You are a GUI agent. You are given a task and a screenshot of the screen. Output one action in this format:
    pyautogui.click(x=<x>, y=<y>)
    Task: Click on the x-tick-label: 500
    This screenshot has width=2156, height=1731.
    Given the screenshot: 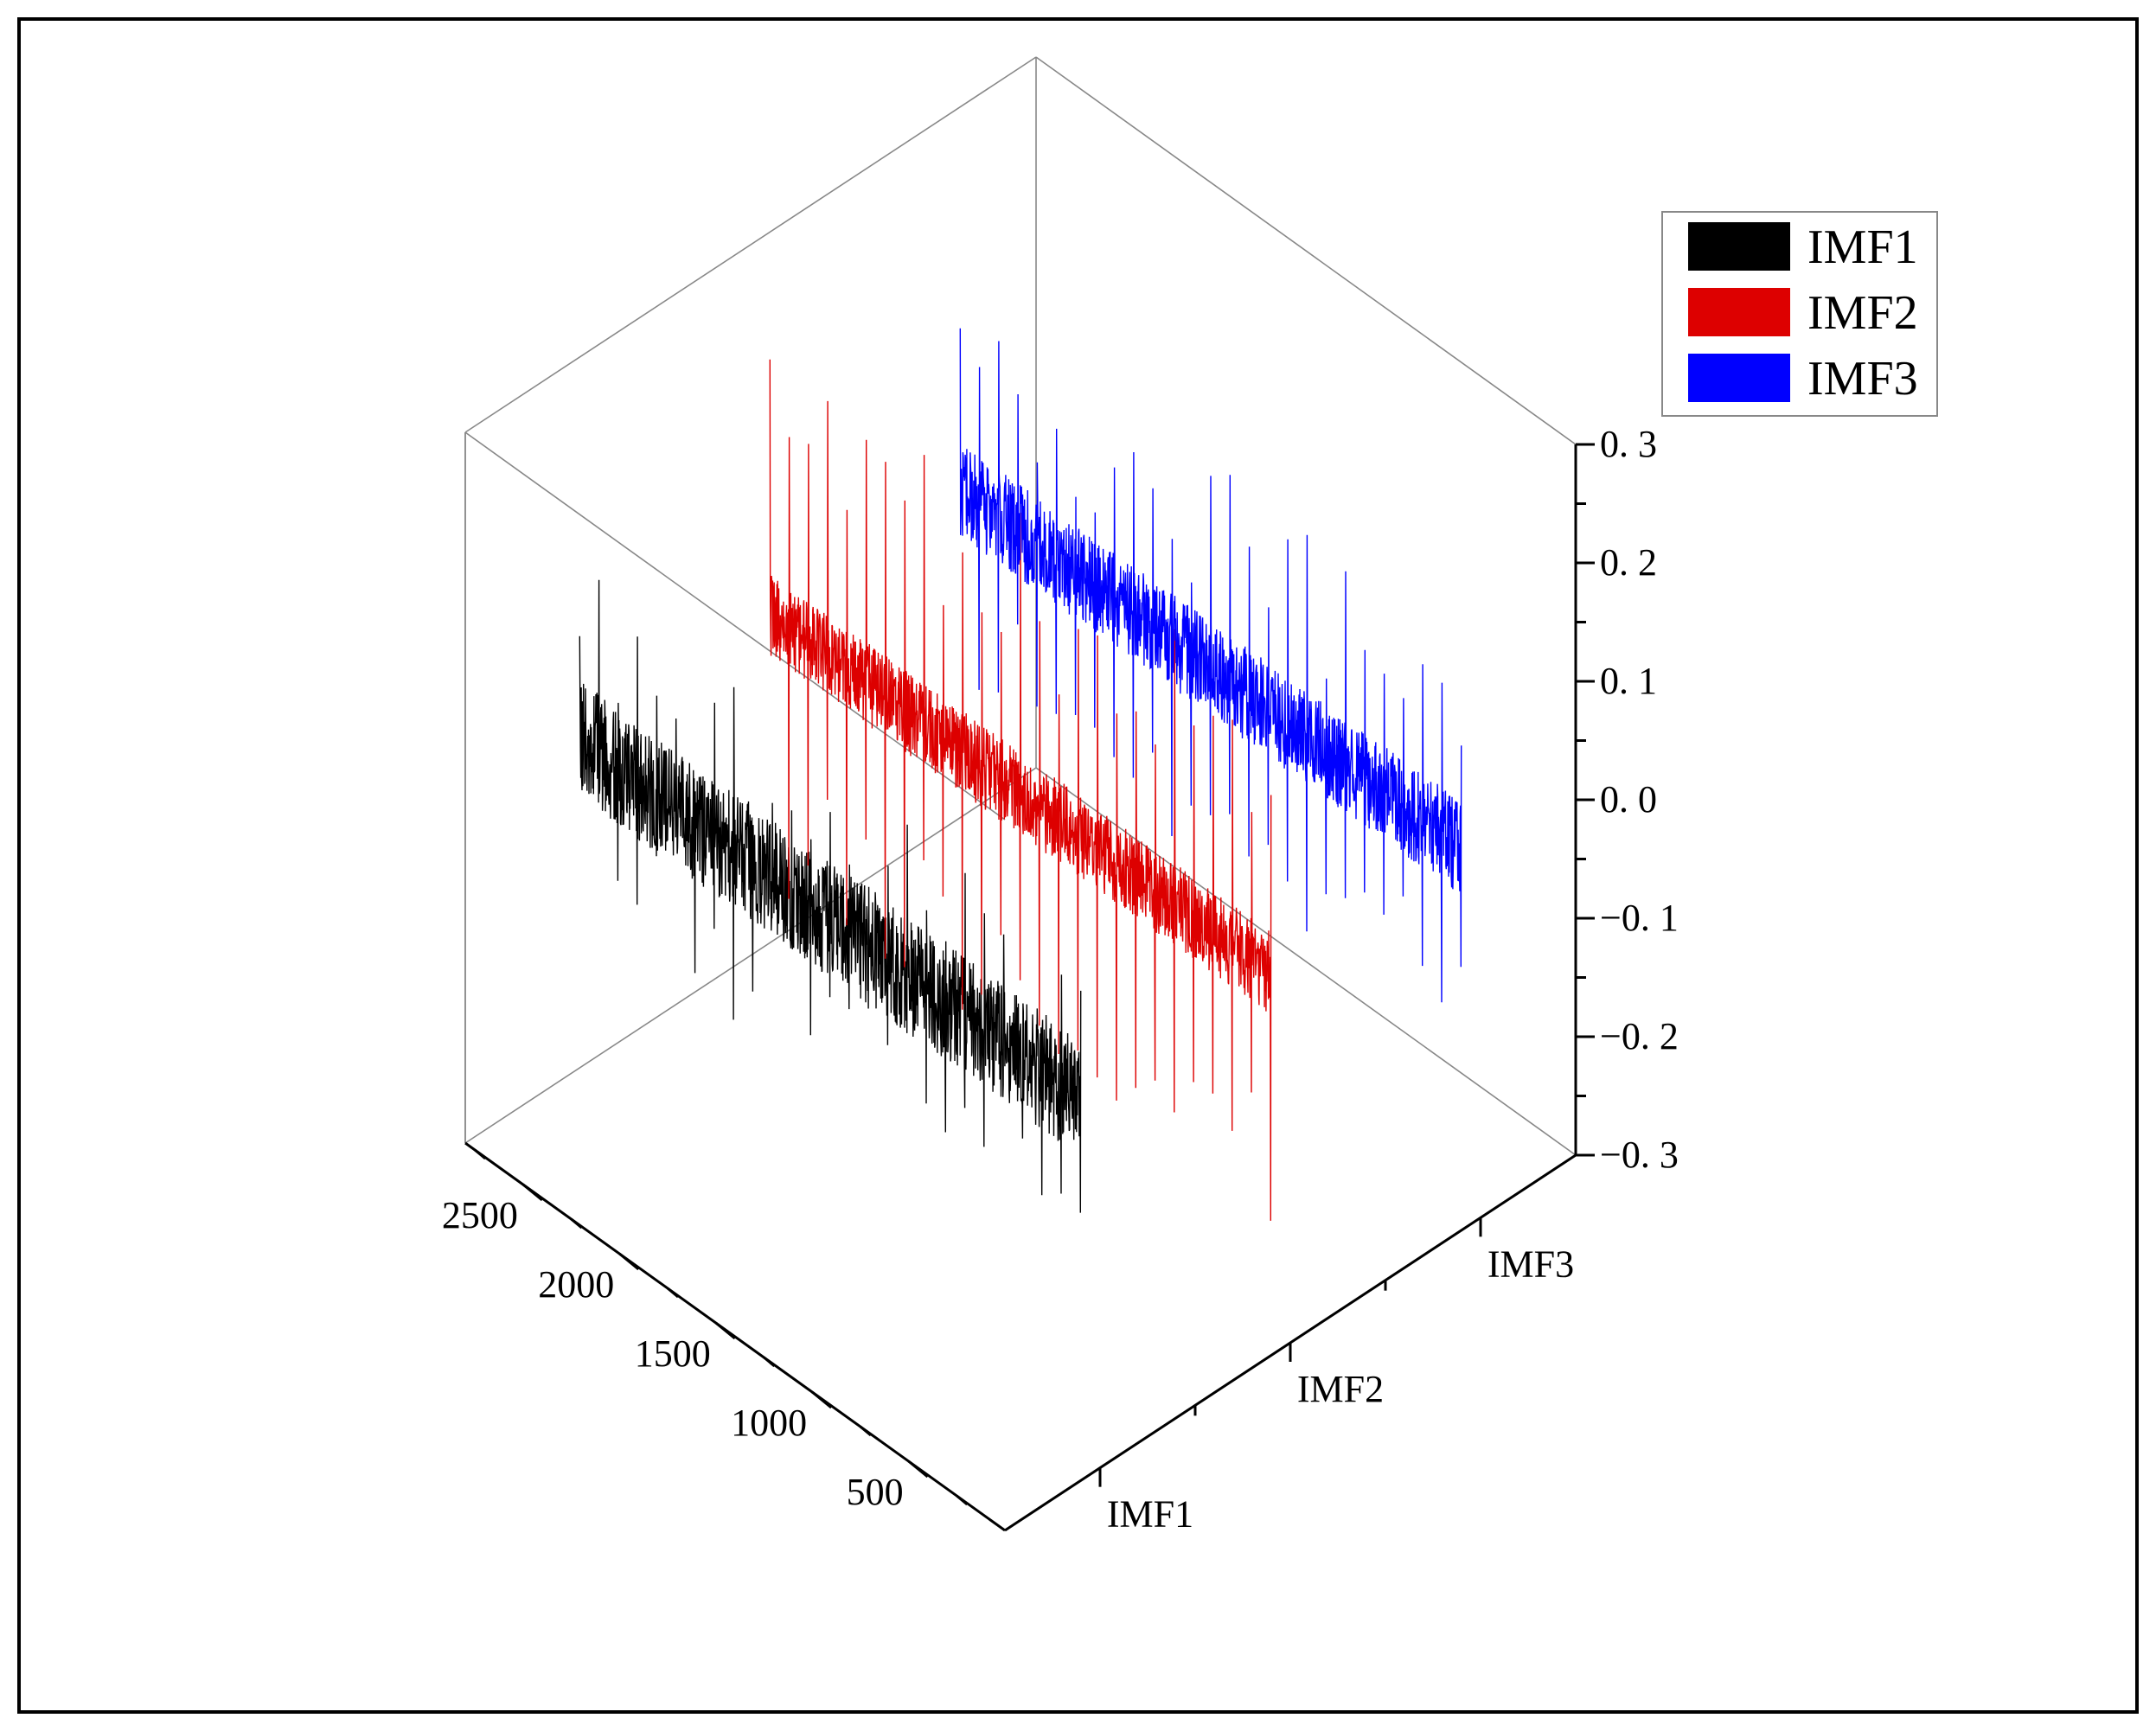 What is the action you would take?
    pyautogui.click(x=876, y=1492)
    